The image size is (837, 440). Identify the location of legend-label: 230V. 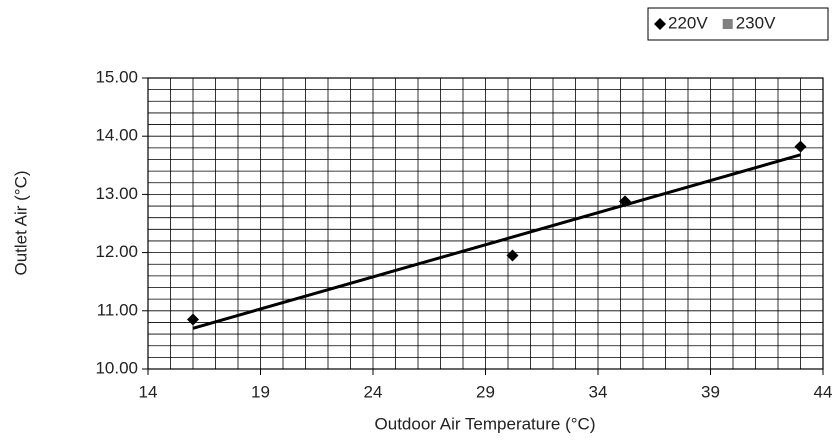
(756, 22).